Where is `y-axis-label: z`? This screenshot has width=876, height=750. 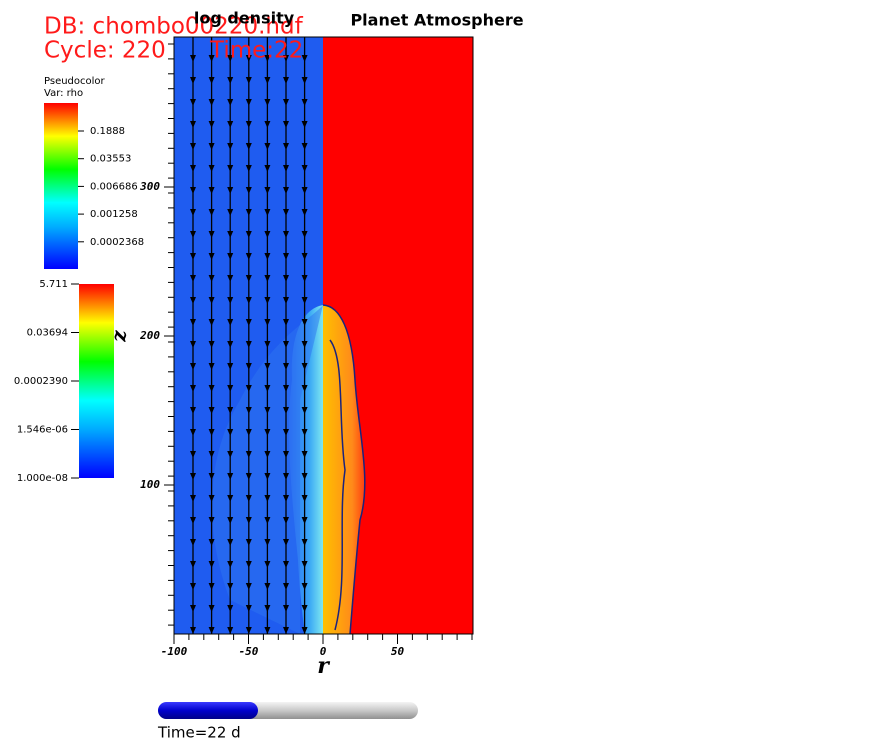
y-axis-label: z is located at coordinates (119, 336).